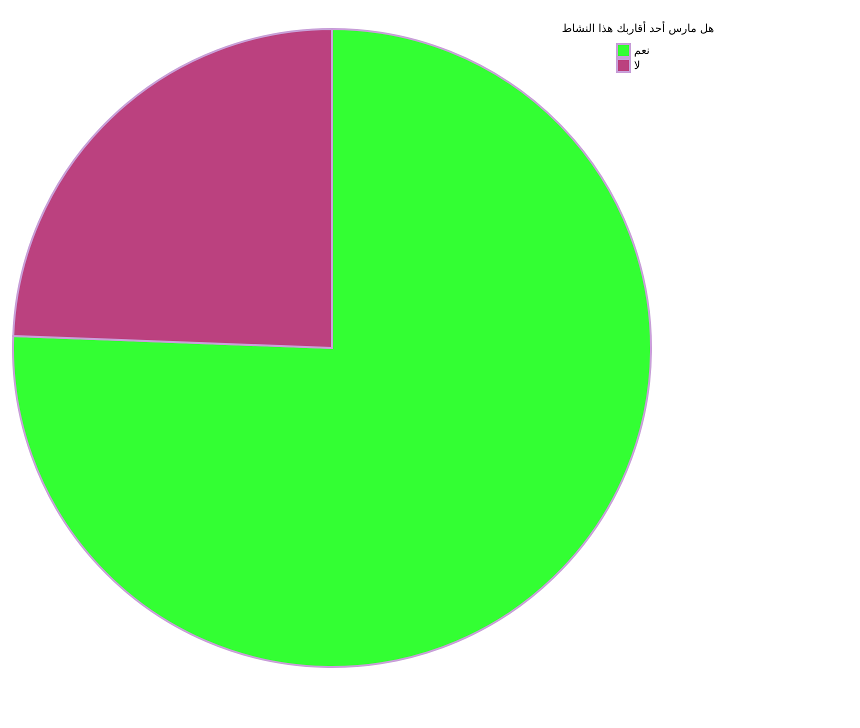  Describe the element at coordinates (642, 50) in the screenshot. I see `legend-label: نعم` at that location.